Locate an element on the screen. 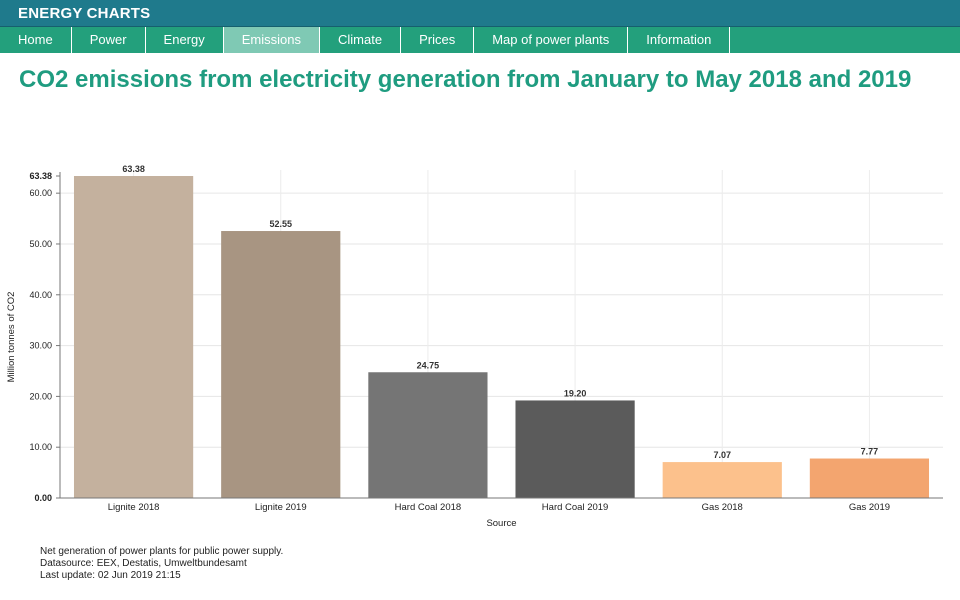 This screenshot has width=960, height=600. nav-item-energy: Energy is located at coordinates (185, 40).